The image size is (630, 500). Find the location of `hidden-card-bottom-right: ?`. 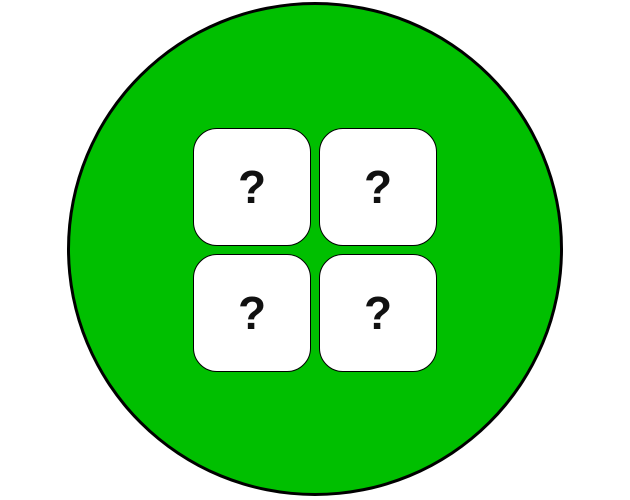

hidden-card-bottom-right: ? is located at coordinates (378, 313).